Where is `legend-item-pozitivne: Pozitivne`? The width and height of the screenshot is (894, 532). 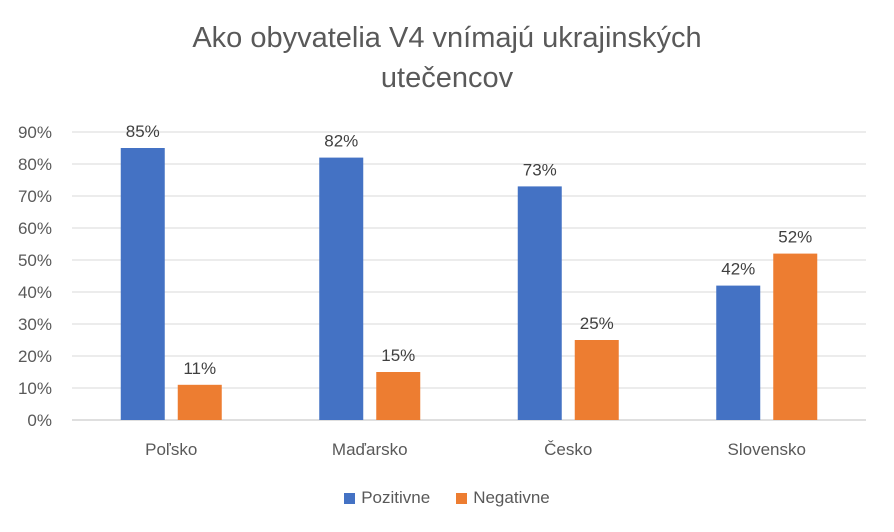 legend-item-pozitivne: Pozitivne is located at coordinates (387, 498).